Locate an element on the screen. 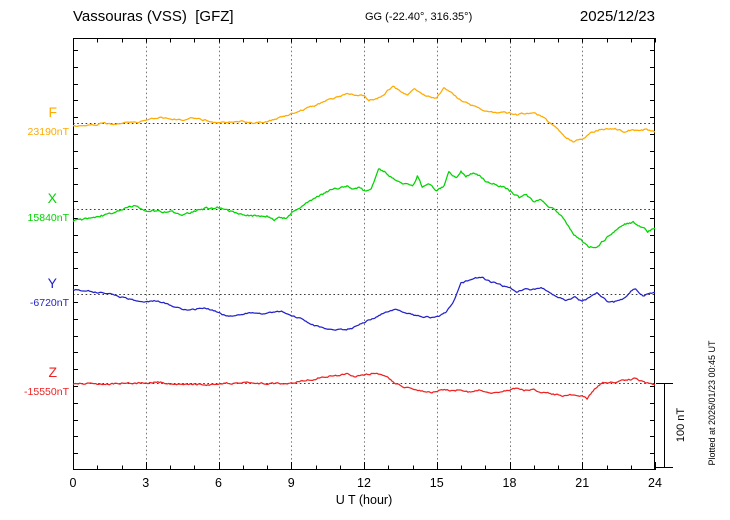 This screenshot has width=730, height=520. observation-date: 2025/12/23 is located at coordinates (617, 16).